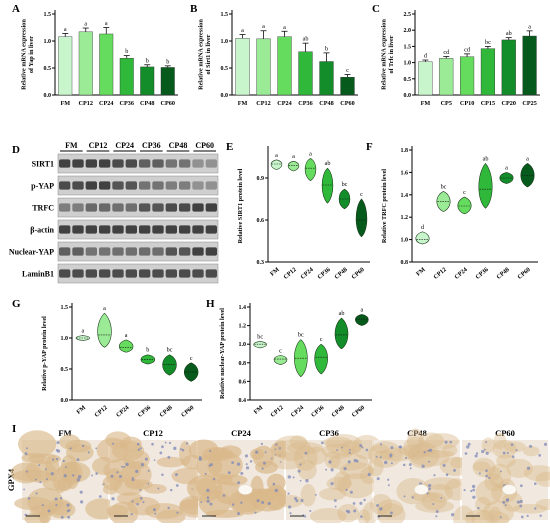 Image resolution: width=550 pixels, height=528 pixels. I want to click on x-tick-label: CP20, so click(509, 103).